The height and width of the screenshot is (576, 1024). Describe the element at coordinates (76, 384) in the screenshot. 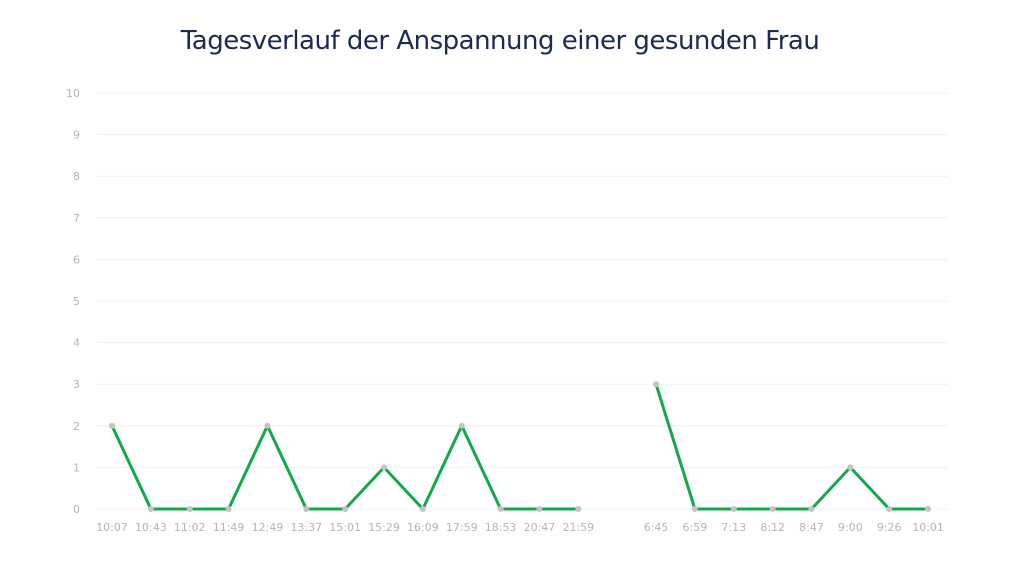

I see `y-tick-label: 3` at that location.